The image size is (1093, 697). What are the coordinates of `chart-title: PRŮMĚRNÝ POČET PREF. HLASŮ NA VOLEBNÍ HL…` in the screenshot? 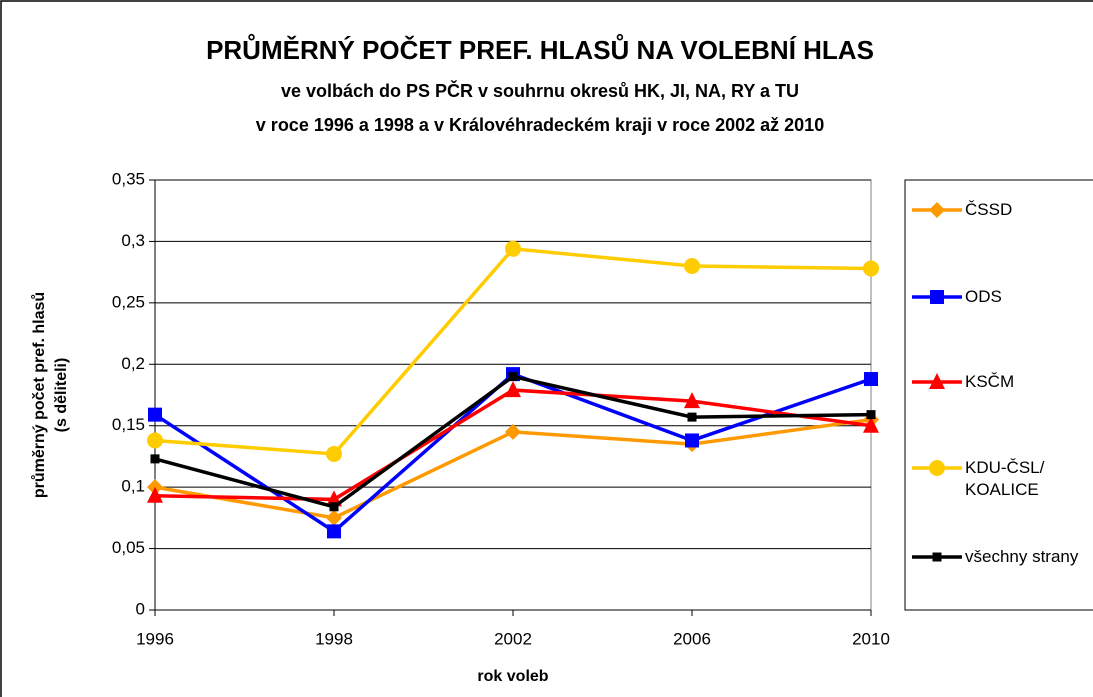 It's located at (540, 49).